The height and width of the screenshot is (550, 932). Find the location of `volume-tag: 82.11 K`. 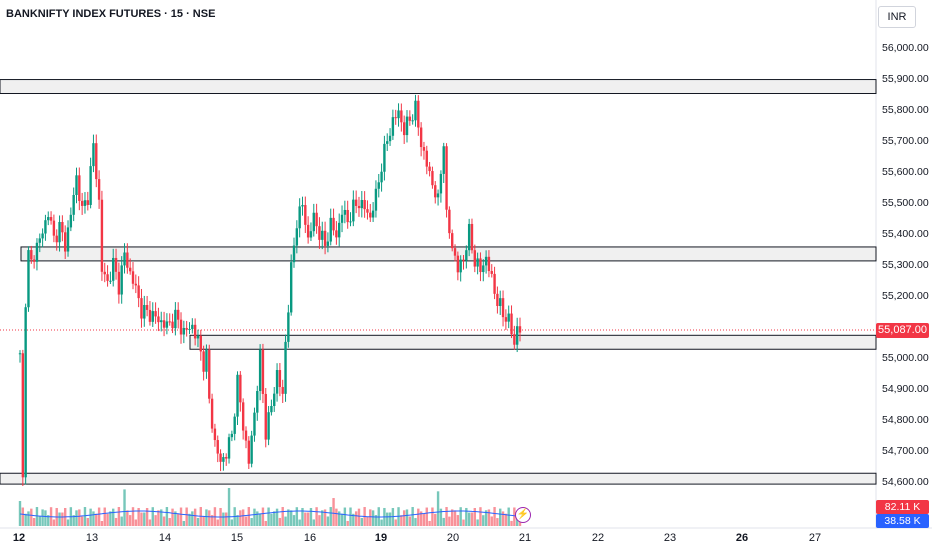

volume-tag: 82.11 K is located at coordinates (902, 507).